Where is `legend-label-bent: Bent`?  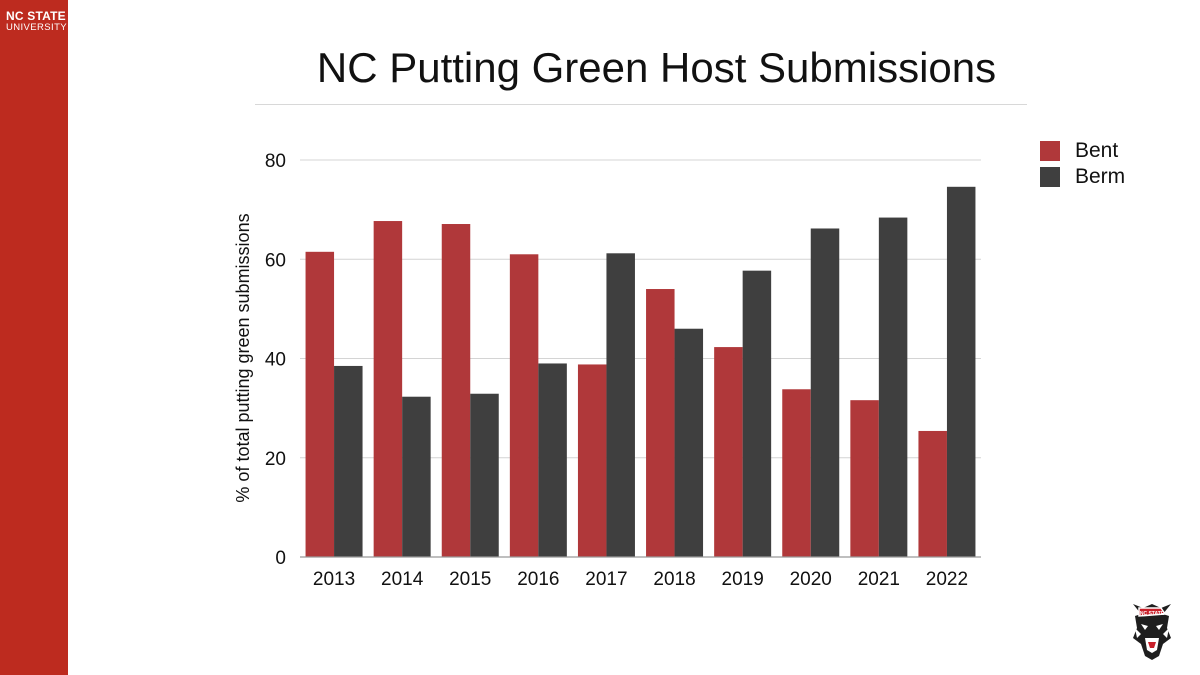
legend-label-bent: Bent is located at coordinates (1097, 150).